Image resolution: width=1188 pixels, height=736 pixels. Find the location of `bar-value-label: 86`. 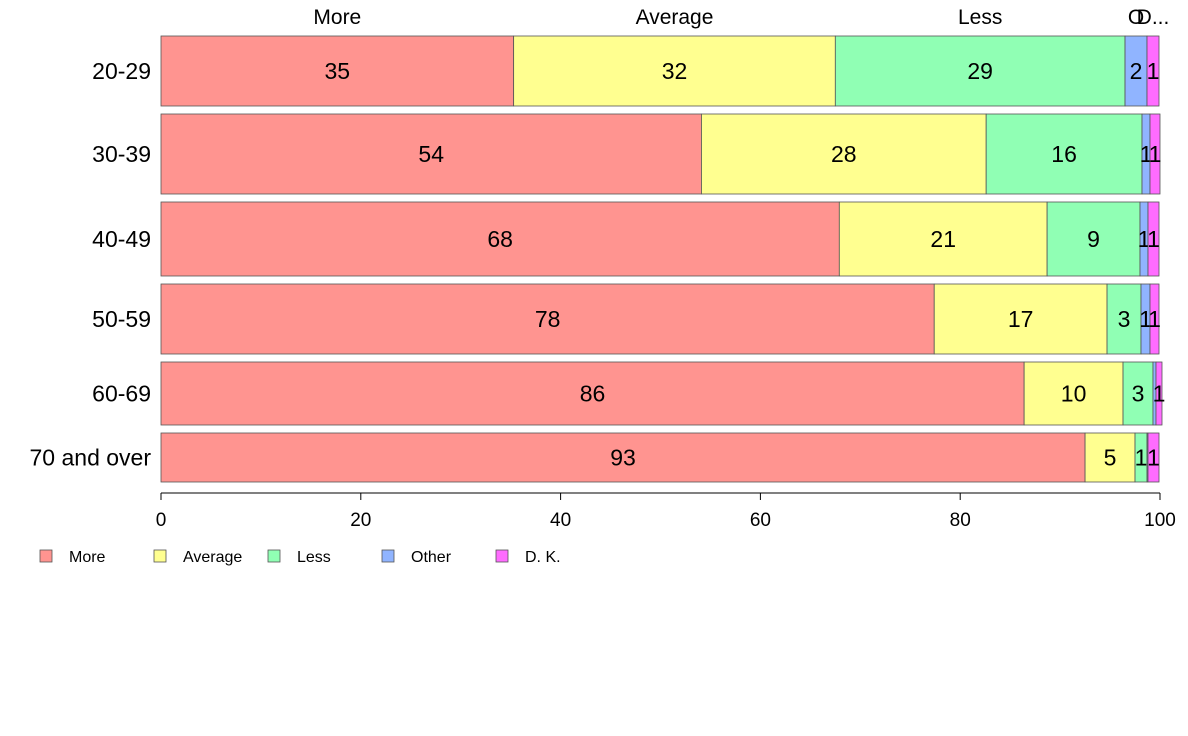

bar-value-label: 86 is located at coordinates (593, 394).